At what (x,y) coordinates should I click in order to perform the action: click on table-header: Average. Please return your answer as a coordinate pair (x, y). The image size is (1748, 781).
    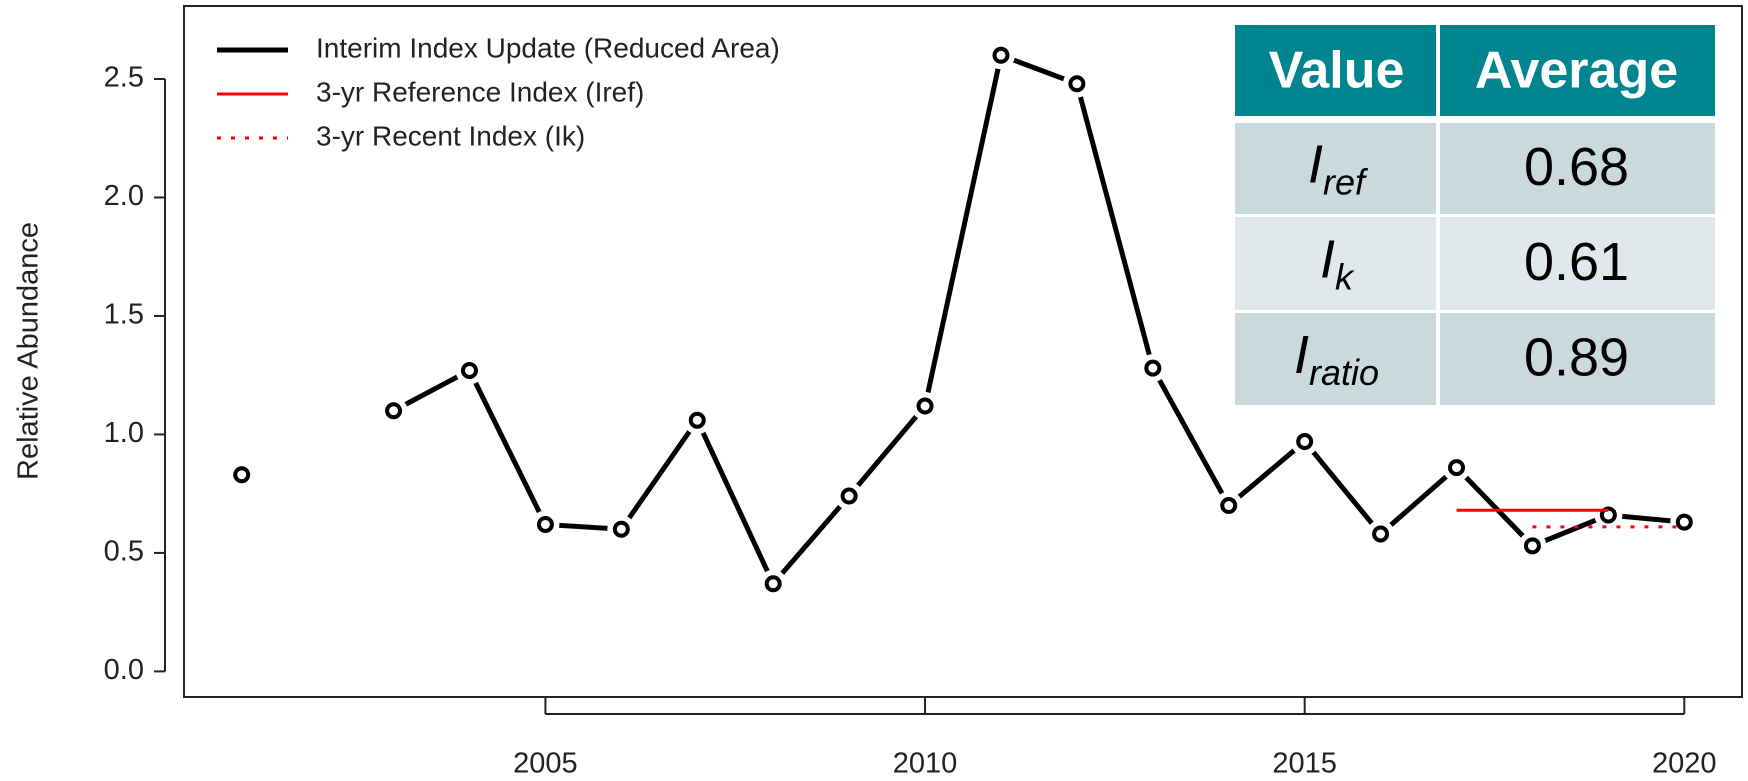
    Looking at the image, I should click on (1576, 71).